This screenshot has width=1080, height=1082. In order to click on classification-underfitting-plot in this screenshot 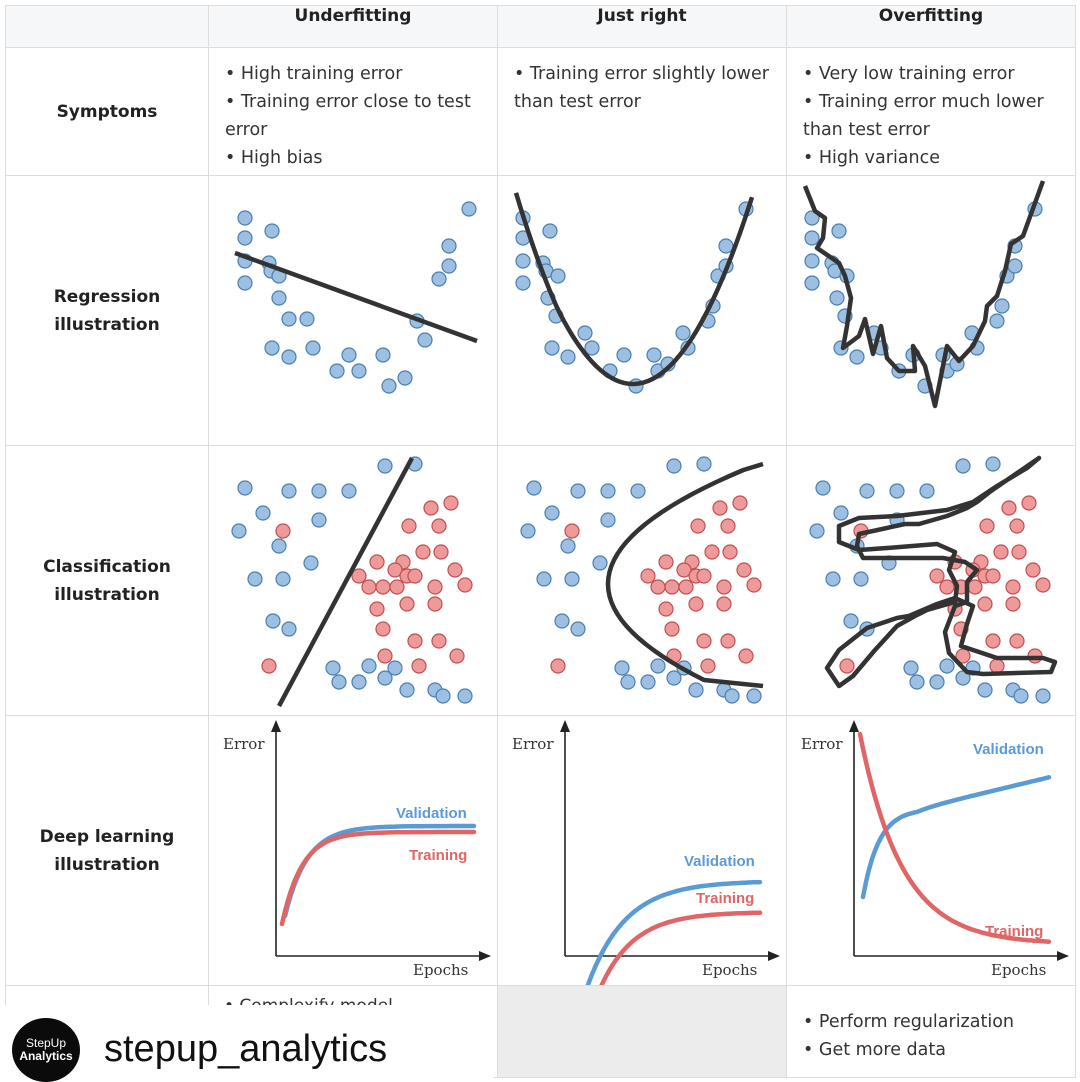, I will do `click(352, 582)`.